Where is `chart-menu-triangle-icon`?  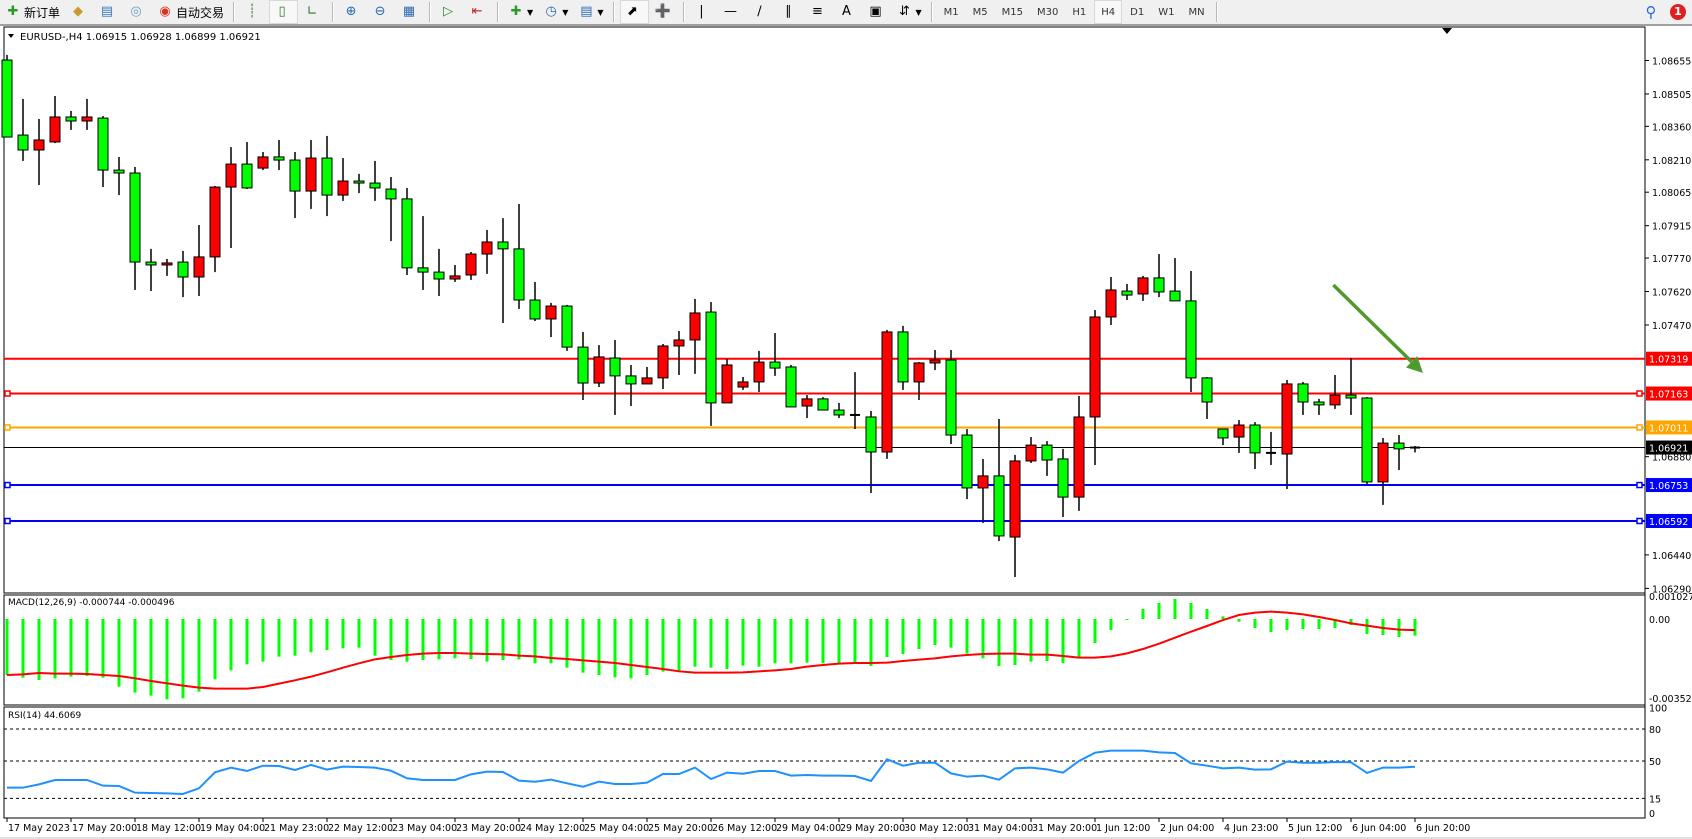
chart-menu-triangle-icon is located at coordinates (11, 36).